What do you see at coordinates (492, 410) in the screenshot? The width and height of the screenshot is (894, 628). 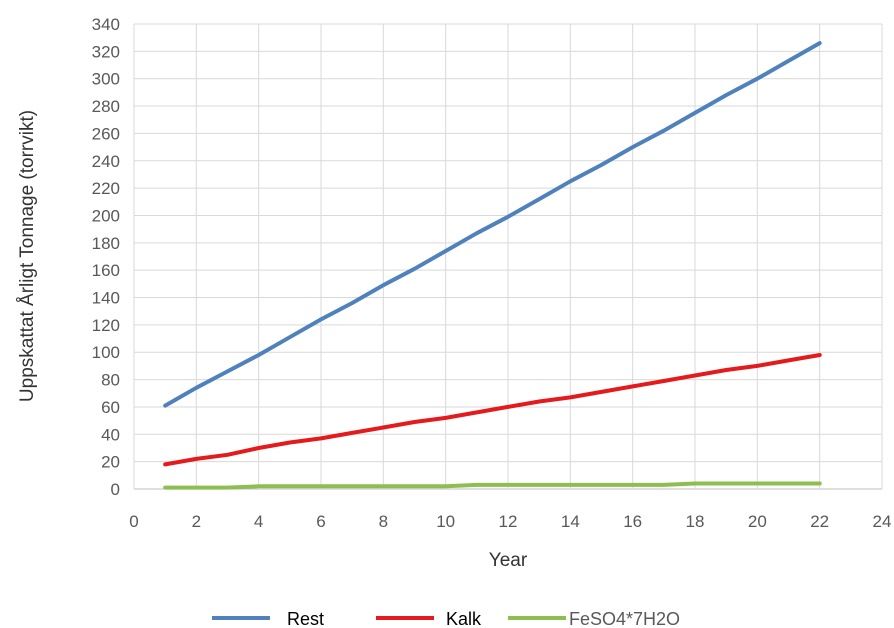 I see `series-line-kalk` at bounding box center [492, 410].